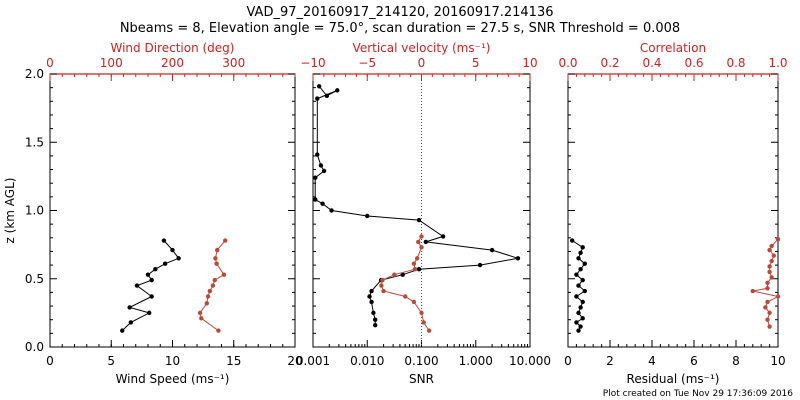  What do you see at coordinates (34, 74) in the screenshot?
I see `ytick-label: 2.0` at bounding box center [34, 74].